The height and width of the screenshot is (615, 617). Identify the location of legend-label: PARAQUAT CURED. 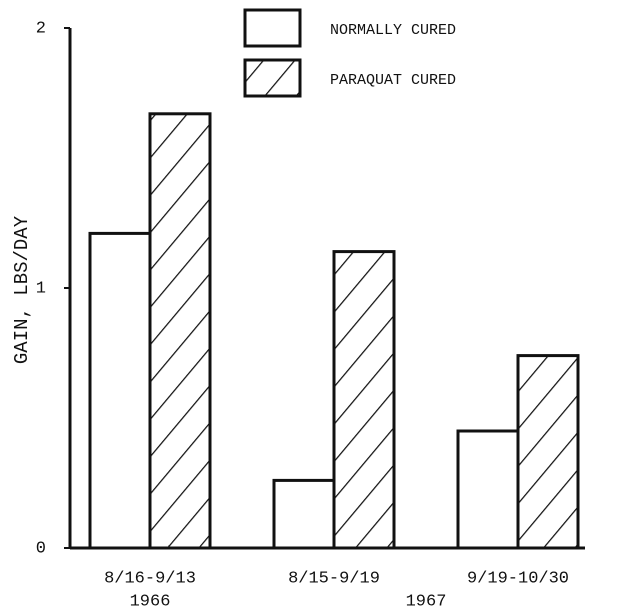
(393, 80).